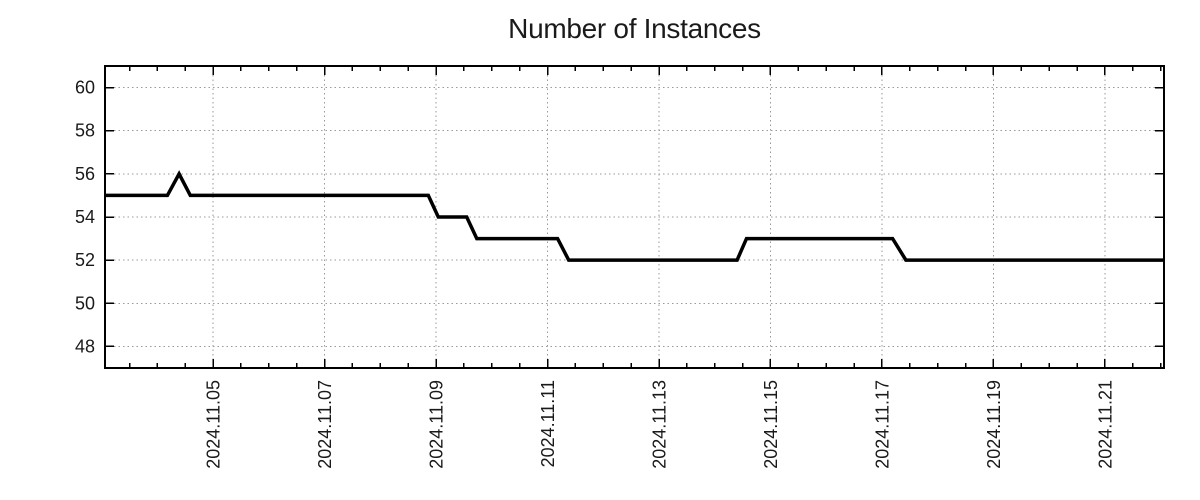 The image size is (1200, 500). Describe the element at coordinates (85, 131) in the screenshot. I see `y-tick-label: 58` at that location.